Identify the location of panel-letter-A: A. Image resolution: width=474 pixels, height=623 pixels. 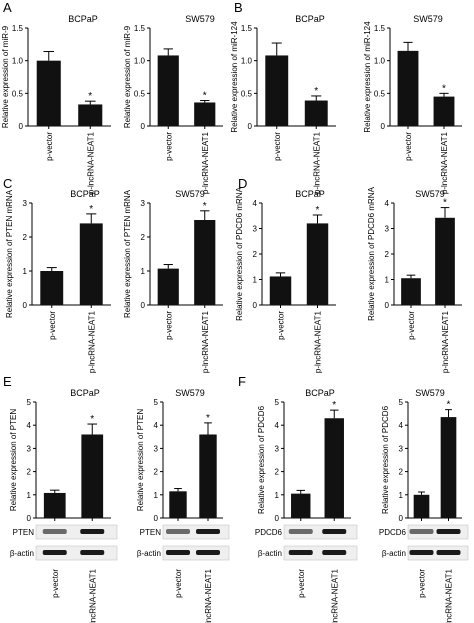
(7, 7).